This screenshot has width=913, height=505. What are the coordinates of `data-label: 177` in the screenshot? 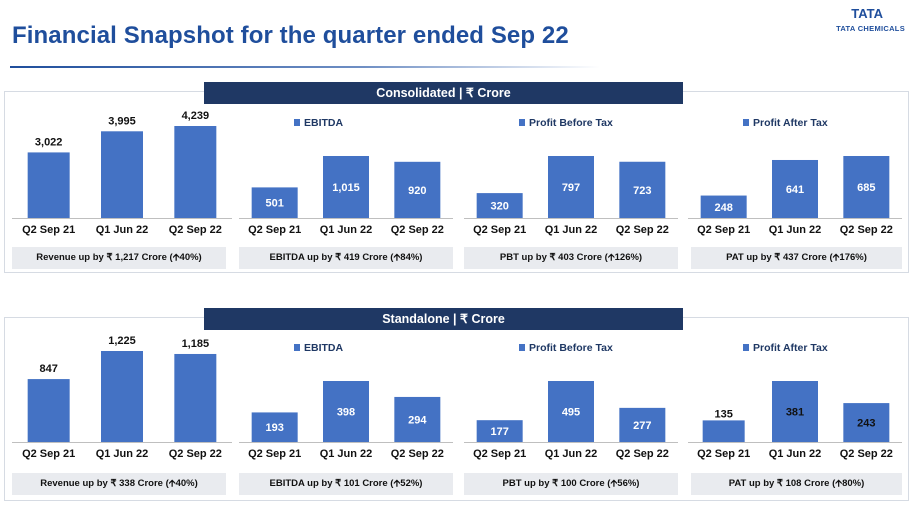 It's located at (499, 432).